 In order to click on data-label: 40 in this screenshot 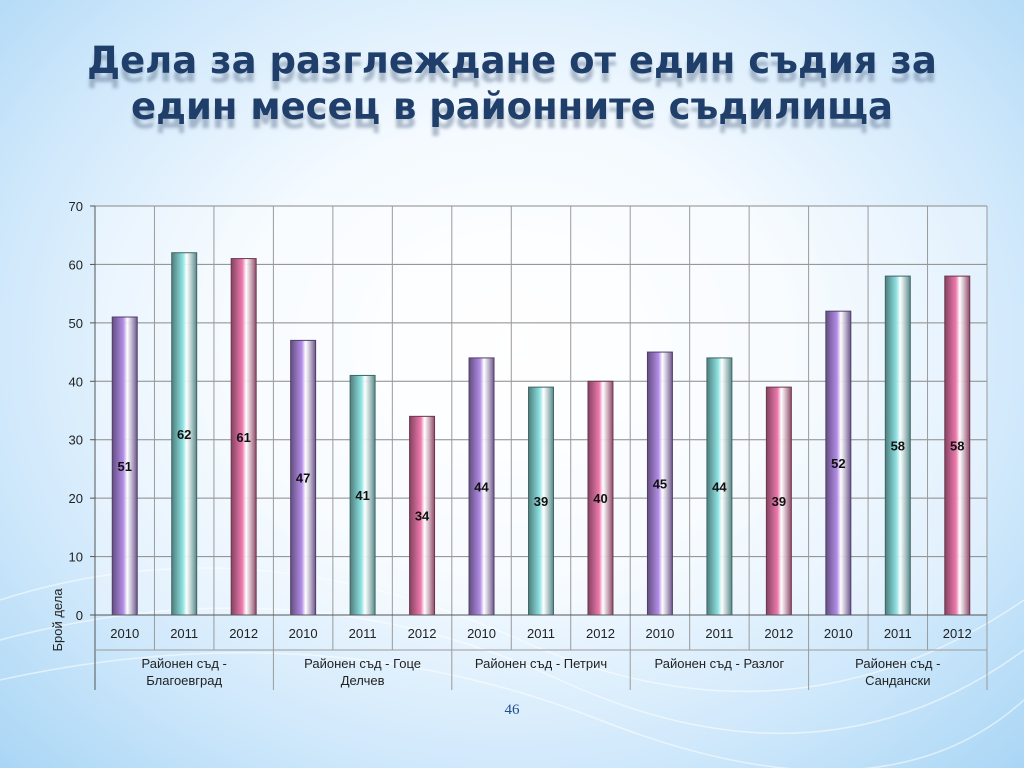, I will do `click(600, 498)`.